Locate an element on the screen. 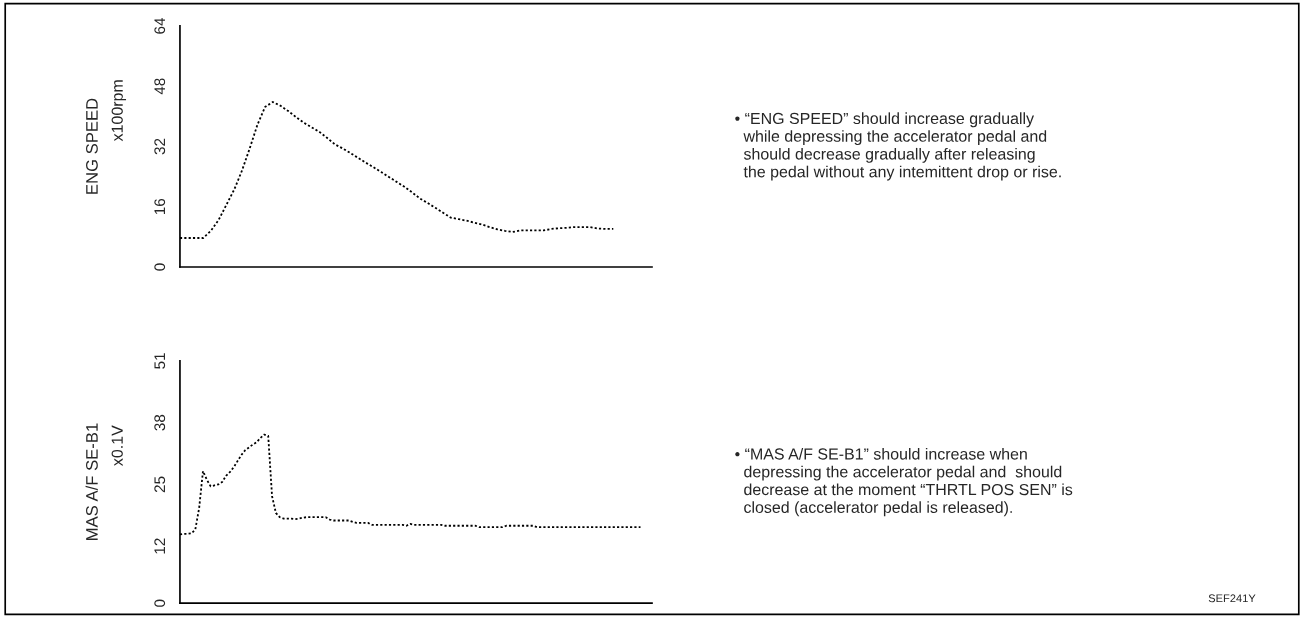 This screenshot has width=1304, height=618. text: • “ENG SPEED” should increase gradually while depressing the accelerator pedal and should decrease gradually after releasing the pedal without any intemittent drop or rise. is located at coordinates (898, 146).